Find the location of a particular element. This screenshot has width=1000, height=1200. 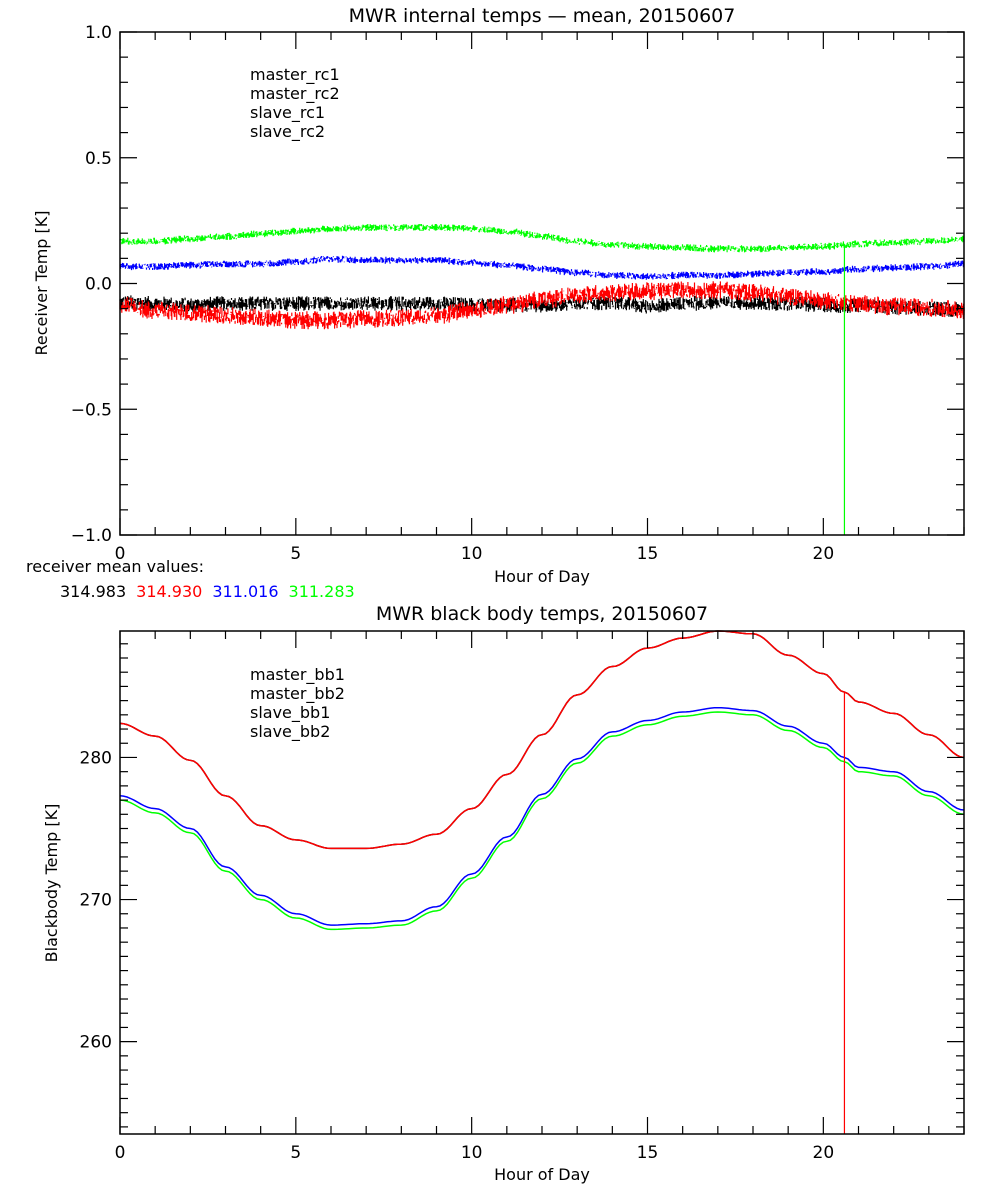

mean-value-master-rc2: 314.930 is located at coordinates (169, 591).